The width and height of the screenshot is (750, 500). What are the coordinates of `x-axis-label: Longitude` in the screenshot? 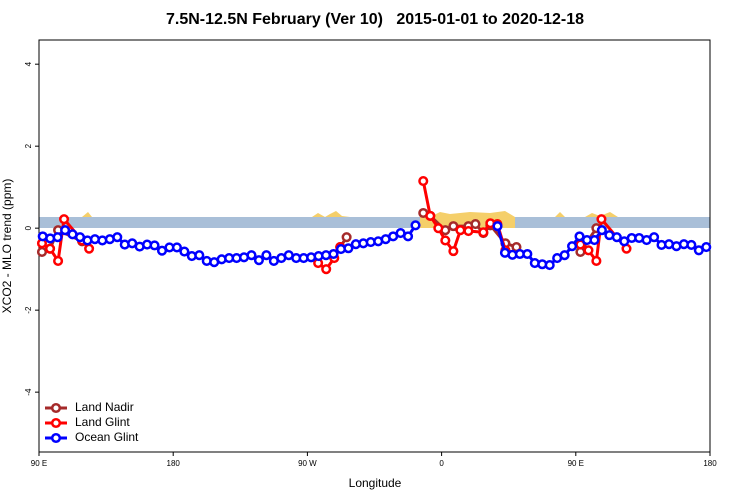 It's located at (375, 483).